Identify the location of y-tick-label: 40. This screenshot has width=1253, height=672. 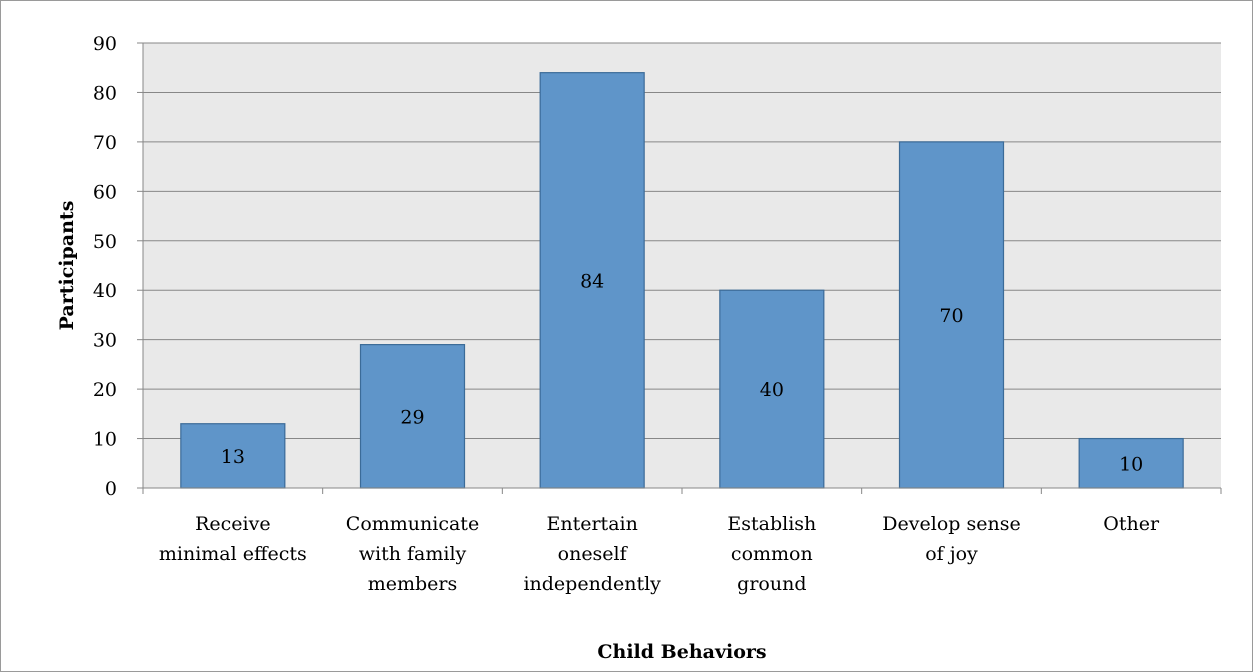
(105, 291).